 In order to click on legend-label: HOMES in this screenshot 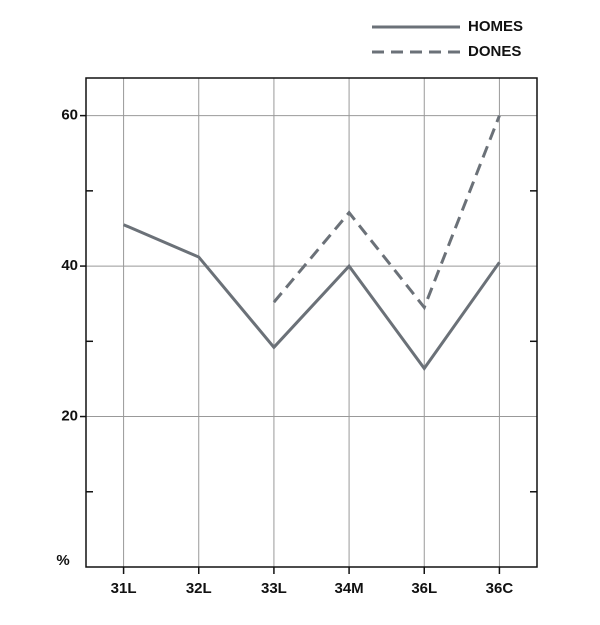, I will do `click(495, 26)`.